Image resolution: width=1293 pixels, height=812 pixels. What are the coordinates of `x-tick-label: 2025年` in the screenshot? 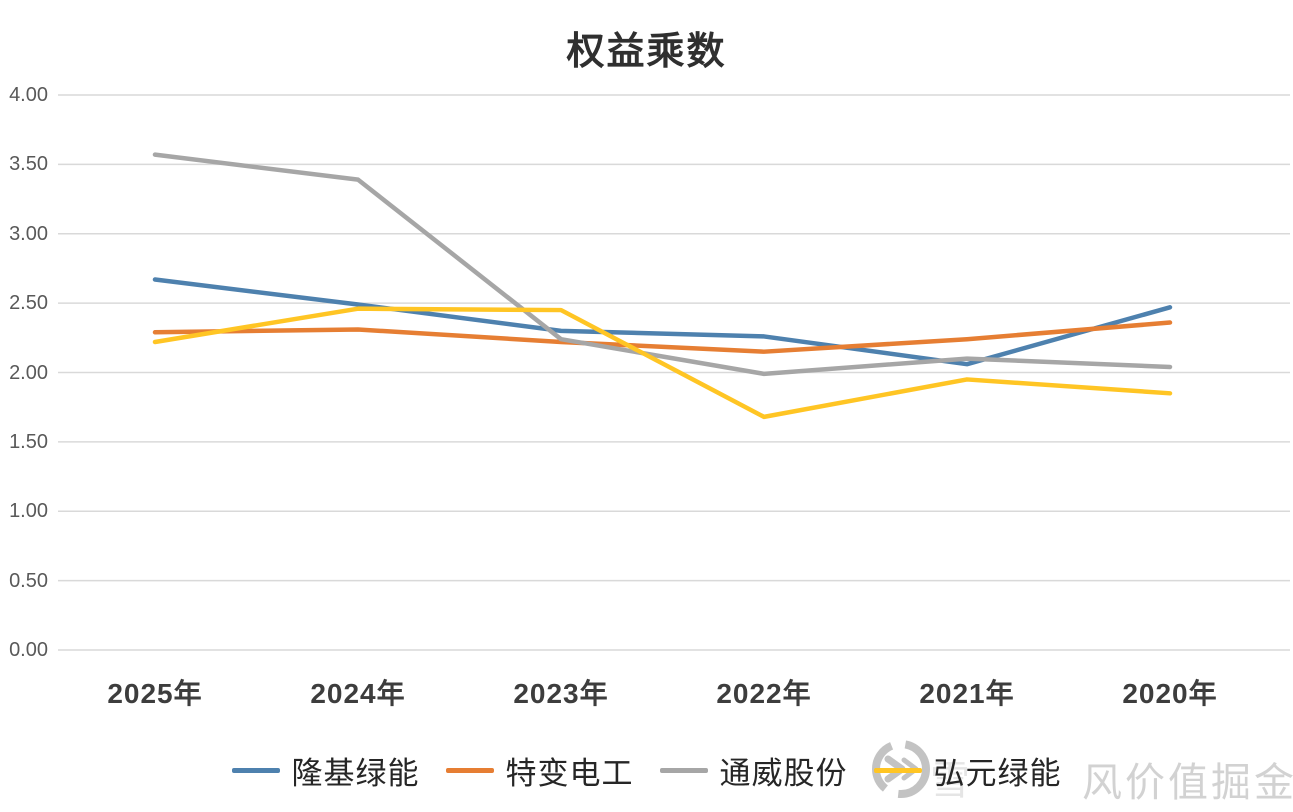 It's located at (155, 693).